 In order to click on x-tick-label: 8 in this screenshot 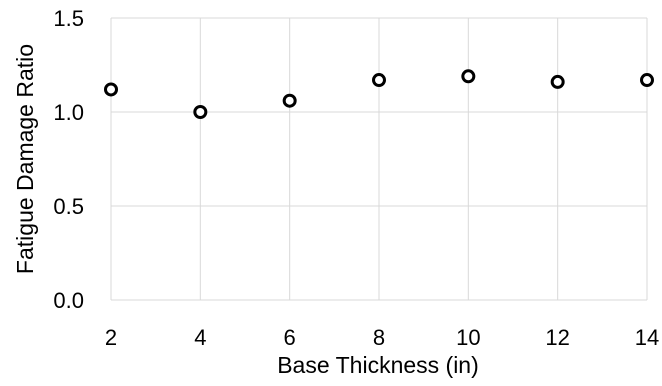, I will do `click(379, 337)`.